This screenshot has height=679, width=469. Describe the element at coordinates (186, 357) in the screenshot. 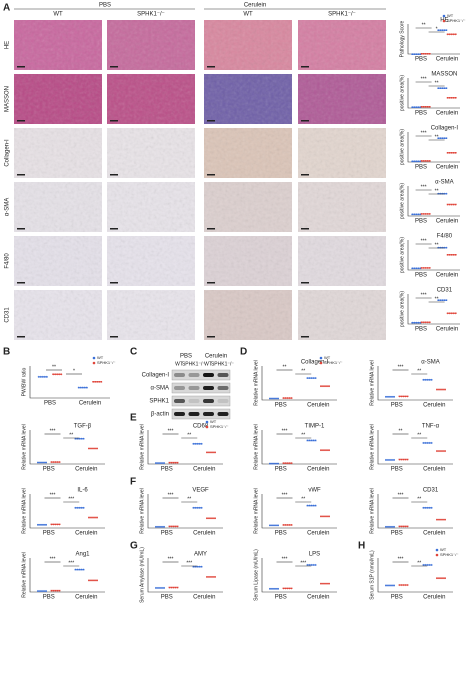

I see `blot-group: PBS` at that location.